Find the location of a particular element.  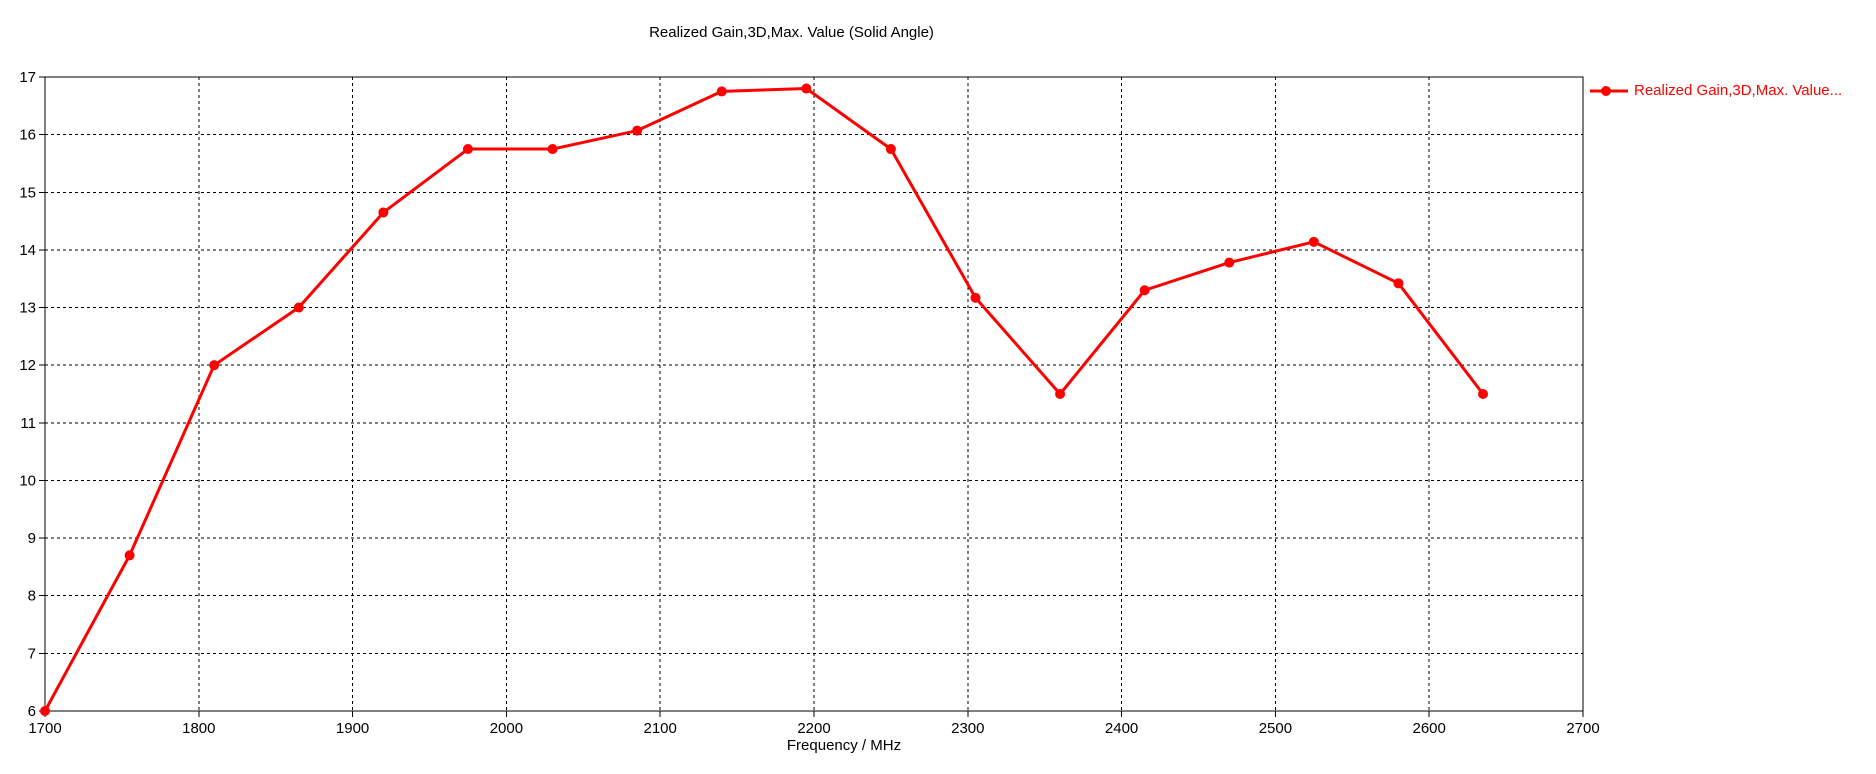

x-tick-label: 2600 is located at coordinates (1429, 728).